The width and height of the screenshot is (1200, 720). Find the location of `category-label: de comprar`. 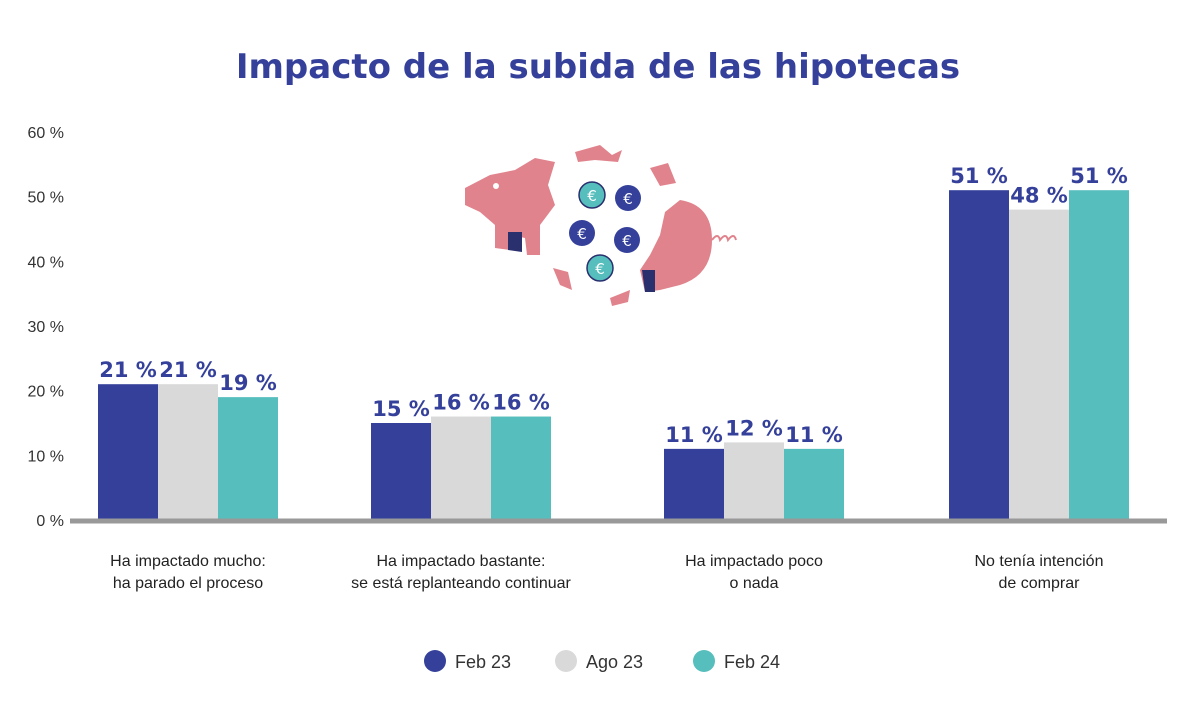

category-label: de comprar is located at coordinates (1040, 583).